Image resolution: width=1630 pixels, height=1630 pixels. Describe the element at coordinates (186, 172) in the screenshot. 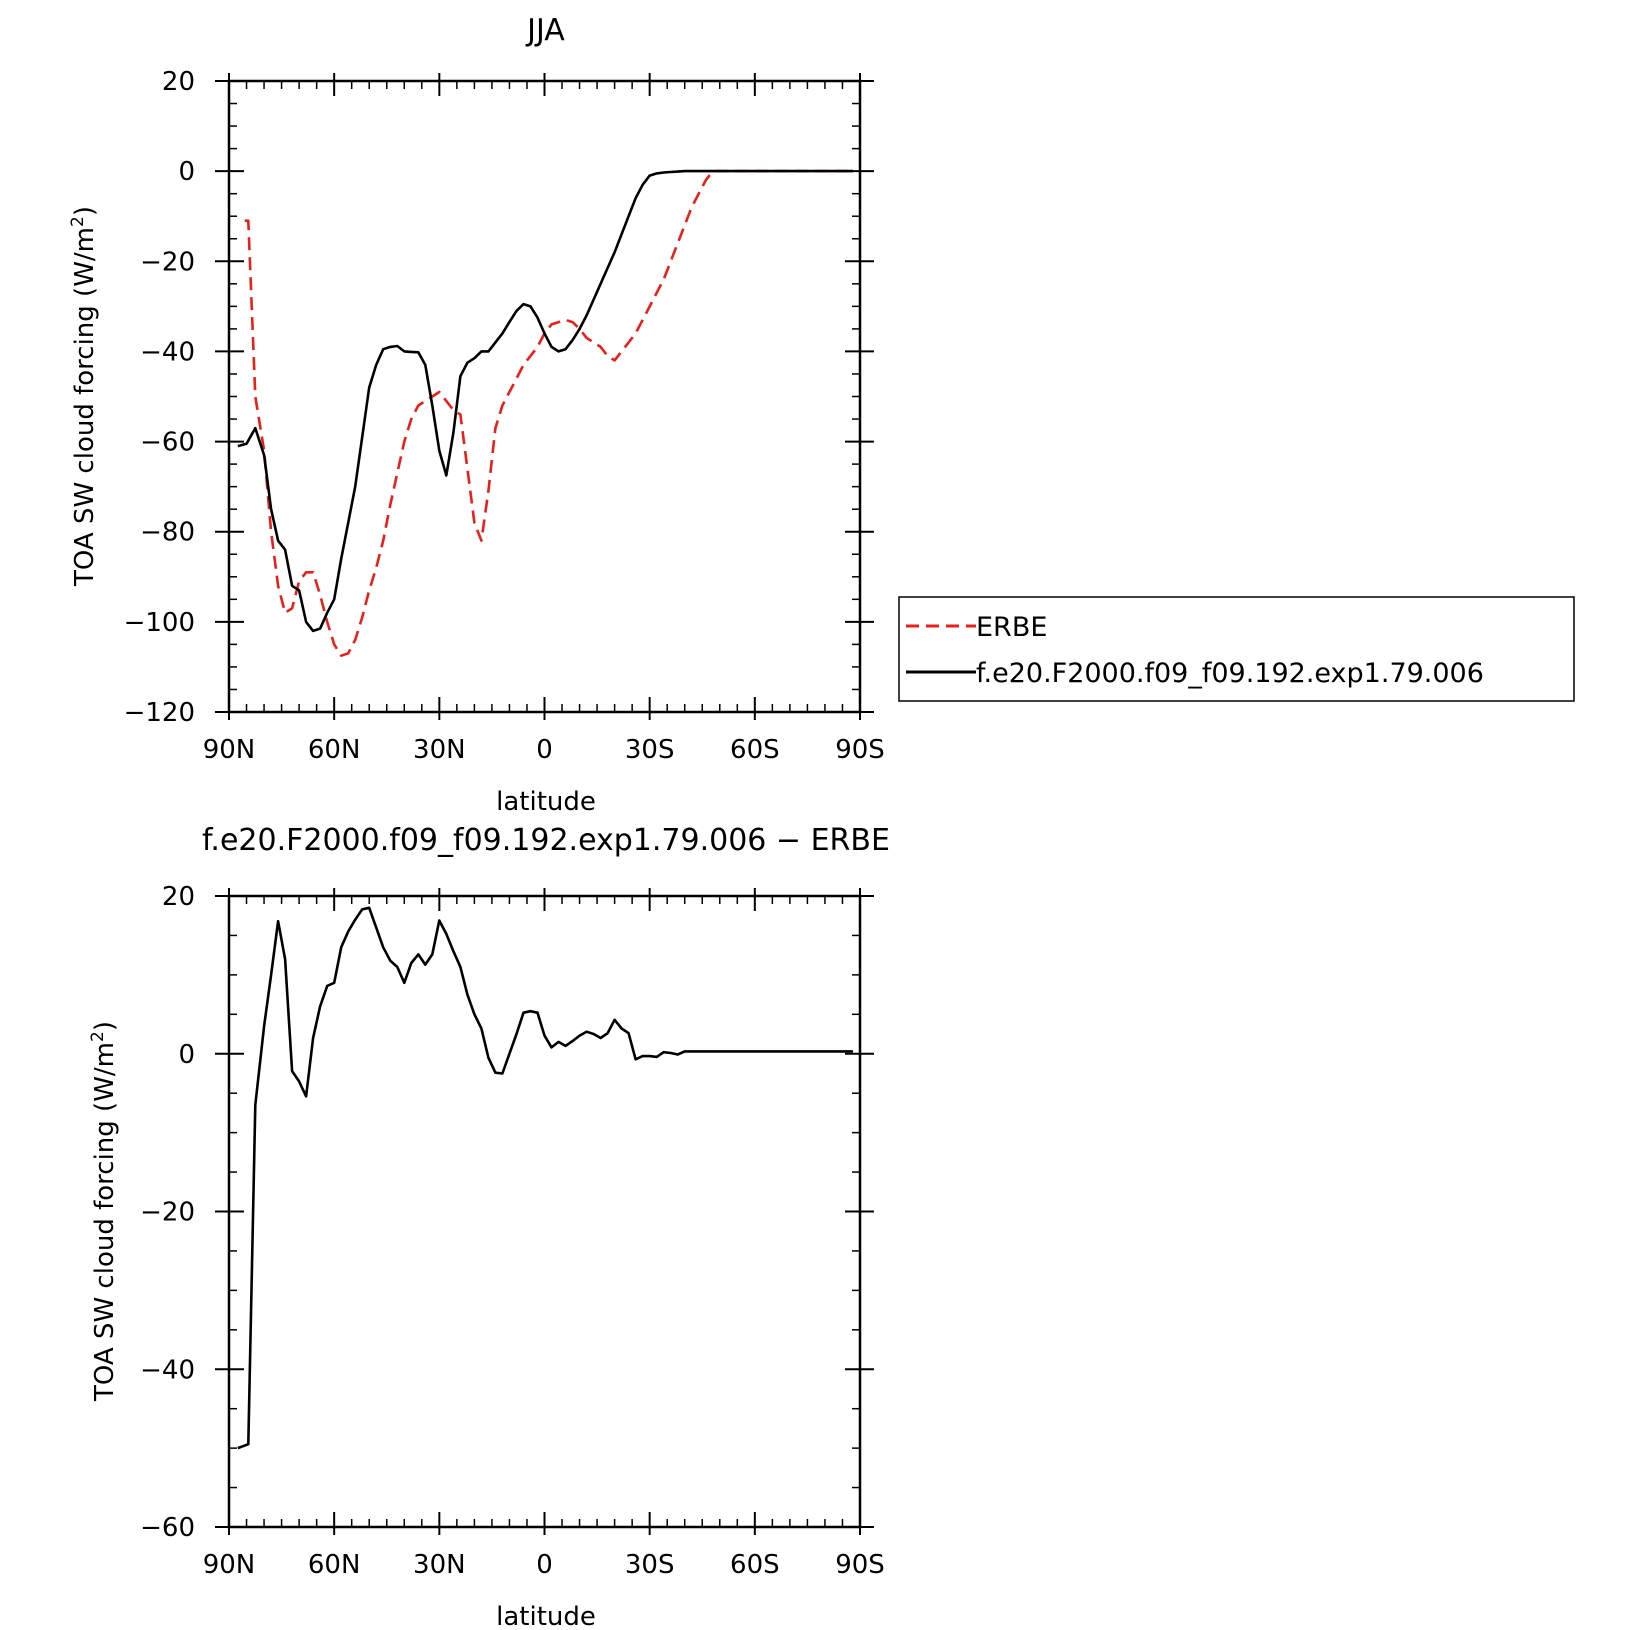

I see `top-y-tick-label: 0` at that location.